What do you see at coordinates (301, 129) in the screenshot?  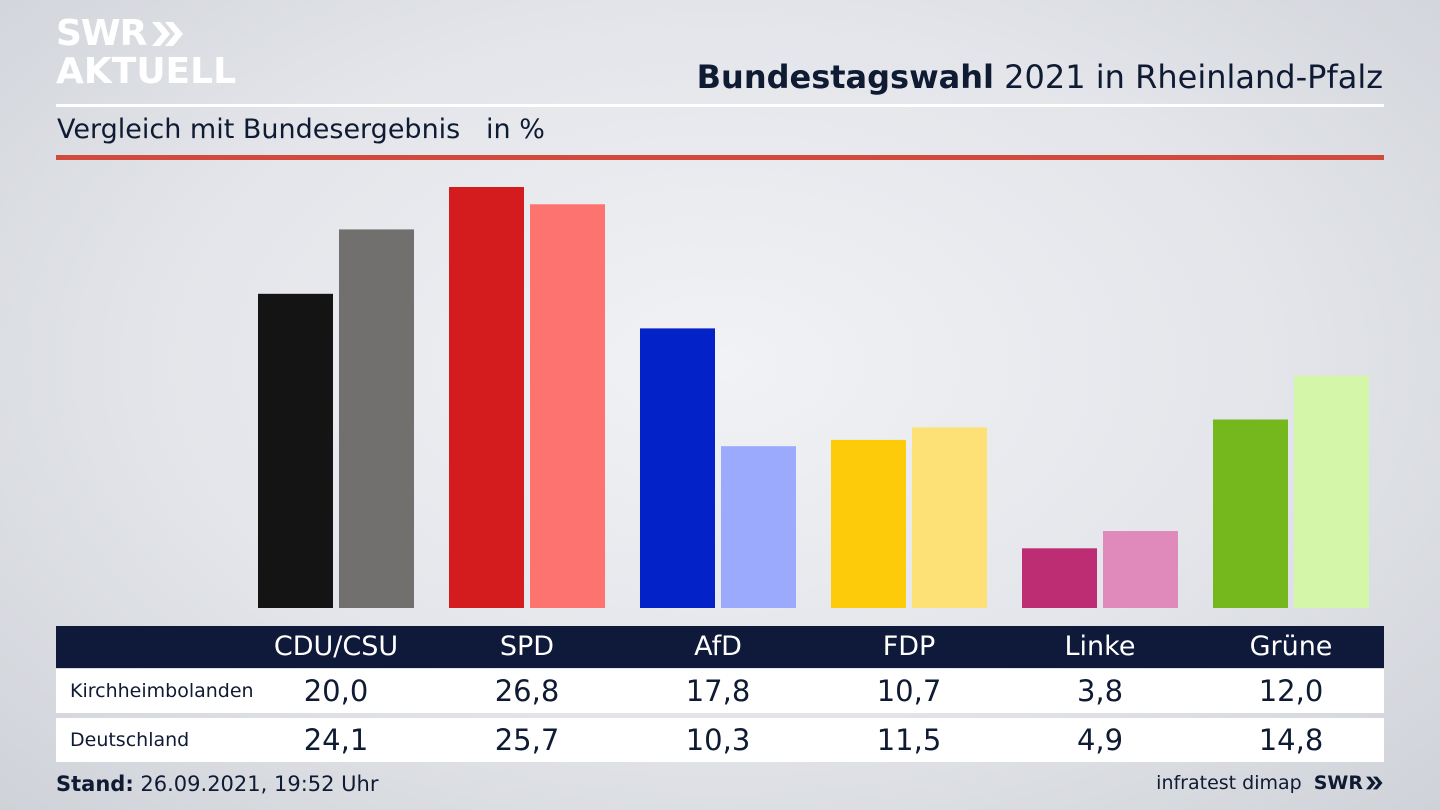 I see `chart-subtitle: Vergleich mit Bundesergebnis in %` at bounding box center [301, 129].